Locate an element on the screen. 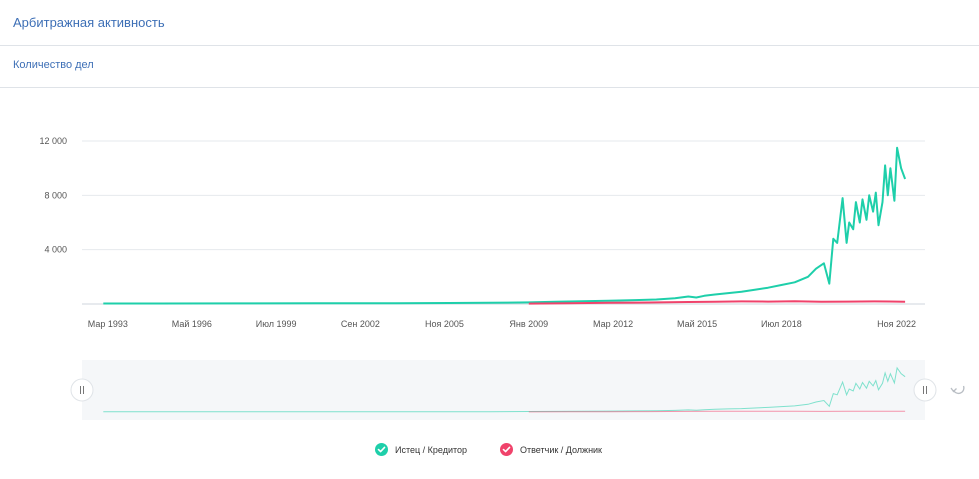 The image size is (979, 479). reset-zoom-button is located at coordinates (957, 389).